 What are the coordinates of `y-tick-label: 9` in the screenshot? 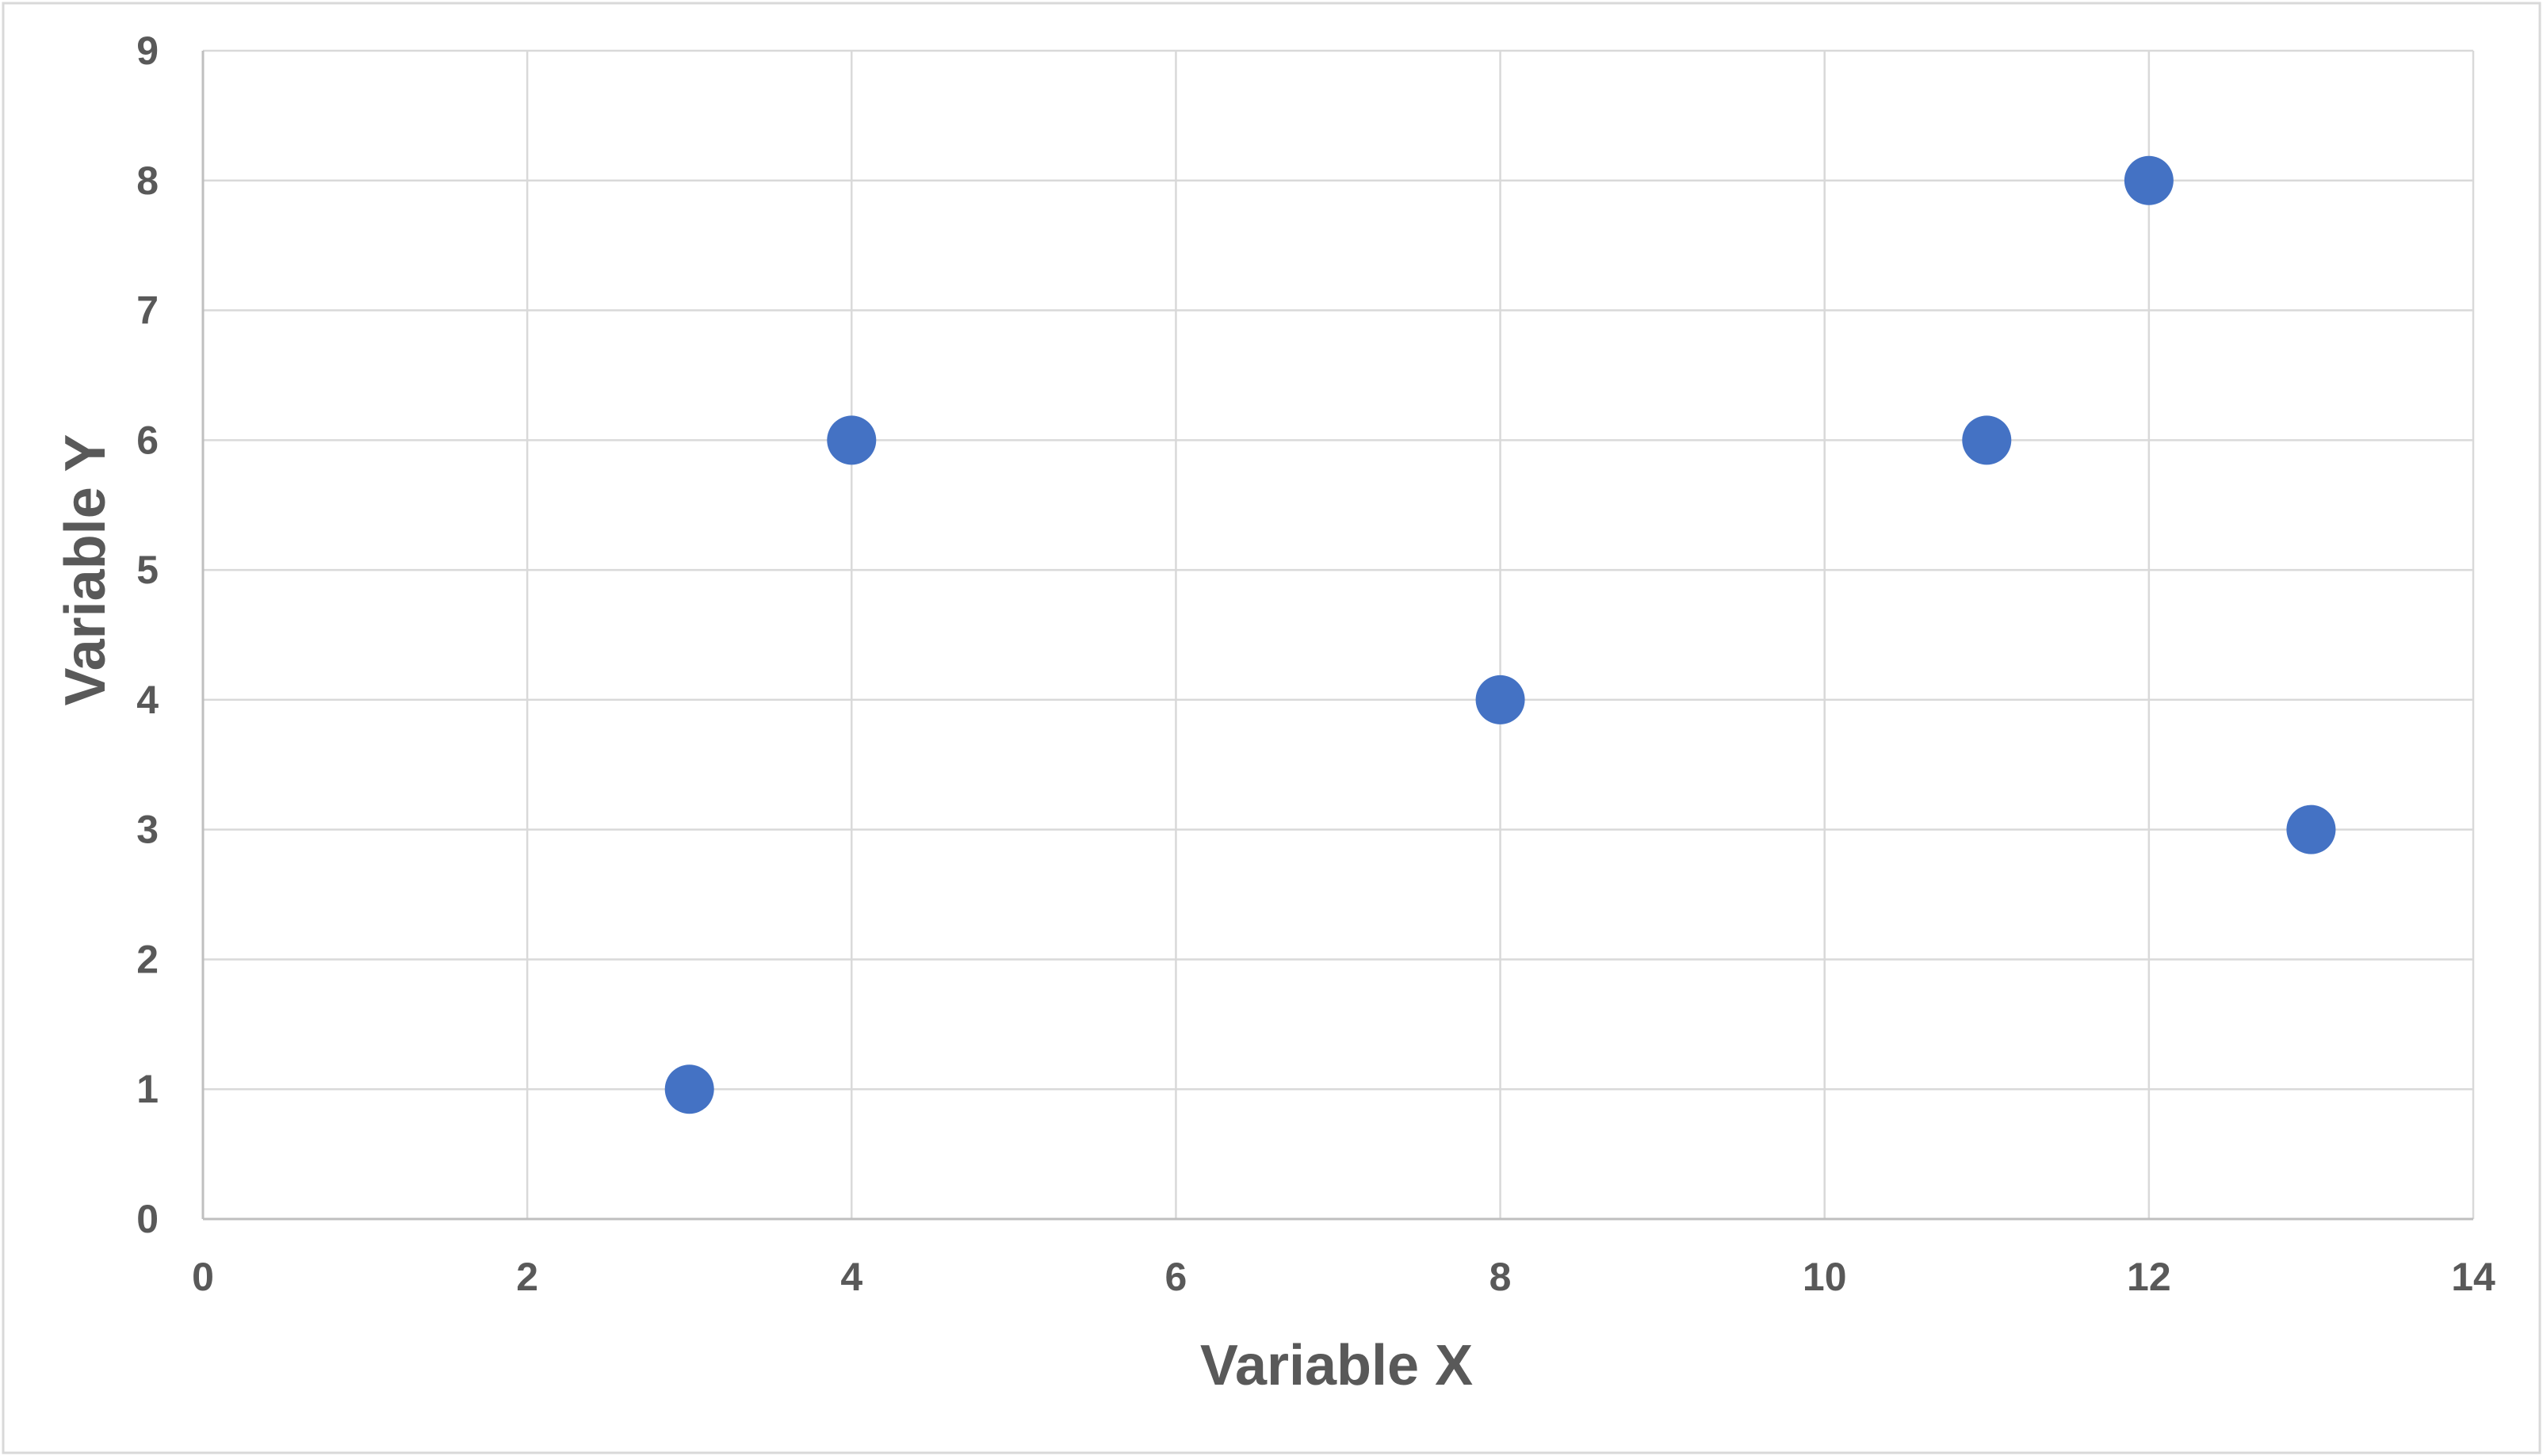 It's located at (147, 51).